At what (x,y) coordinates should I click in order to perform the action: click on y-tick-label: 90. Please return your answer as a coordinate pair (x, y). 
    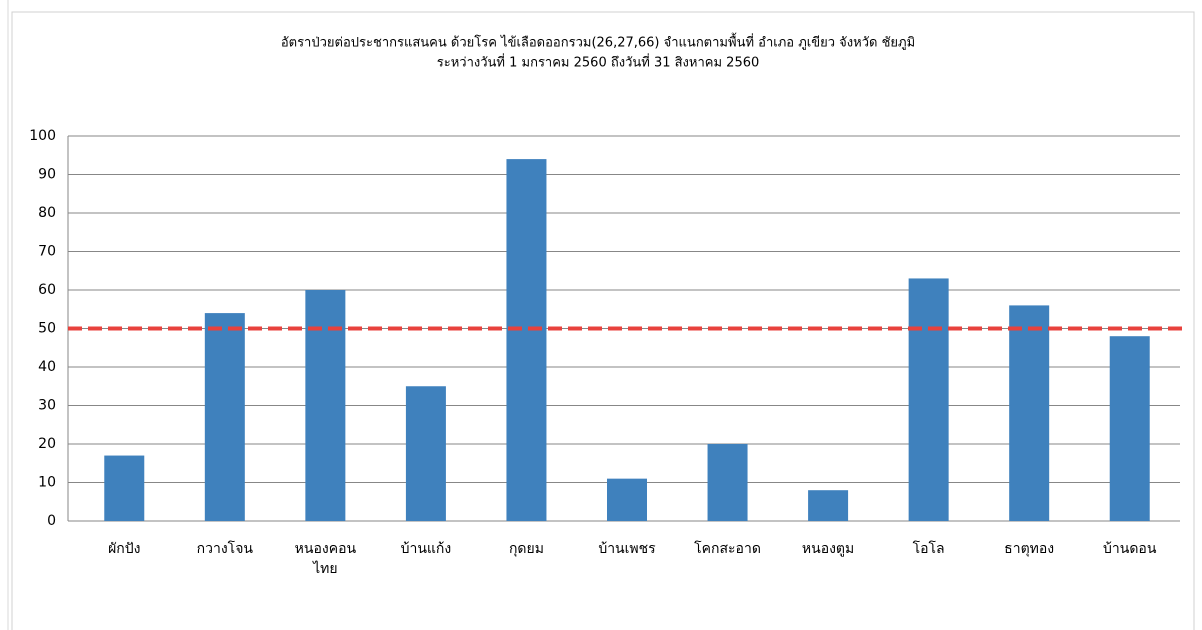
    Looking at the image, I should click on (47, 175).